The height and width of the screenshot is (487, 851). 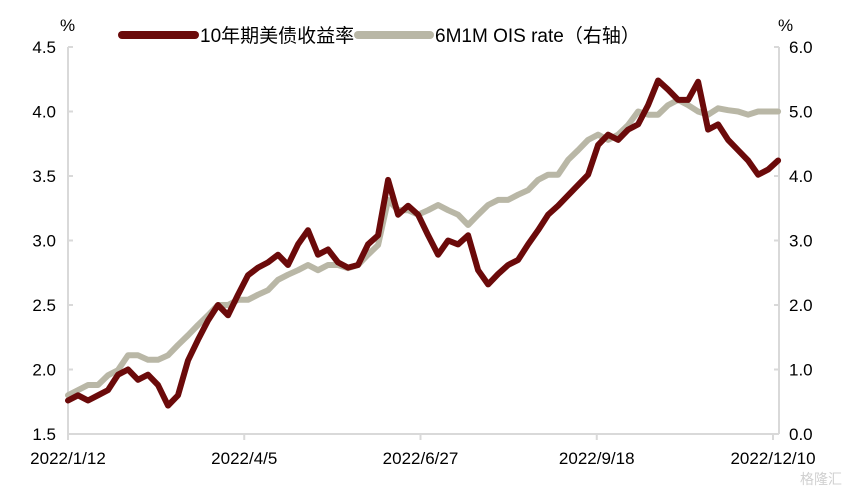 I want to click on x-tick-label: 2022/6/27, so click(x=421, y=458).